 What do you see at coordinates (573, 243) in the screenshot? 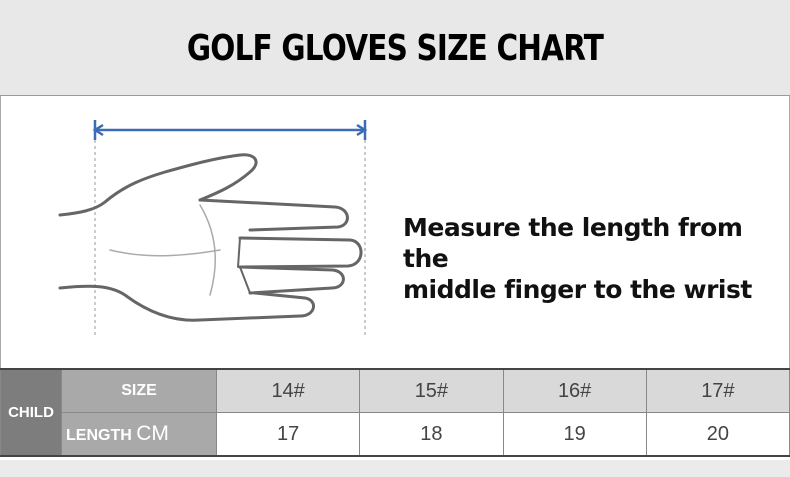
I see `instruction-line-1: Measure the length from the` at bounding box center [573, 243].